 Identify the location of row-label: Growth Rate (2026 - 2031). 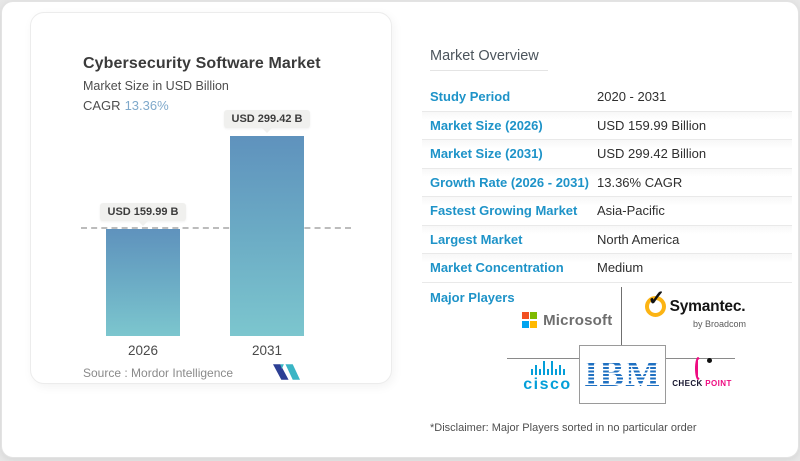
(509, 182).